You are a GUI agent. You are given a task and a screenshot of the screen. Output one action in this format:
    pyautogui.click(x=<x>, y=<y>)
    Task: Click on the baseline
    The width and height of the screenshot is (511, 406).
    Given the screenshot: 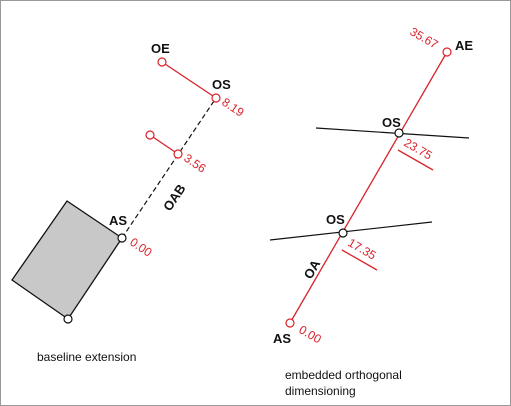 What is the action you would take?
    pyautogui.click(x=169, y=168)
    